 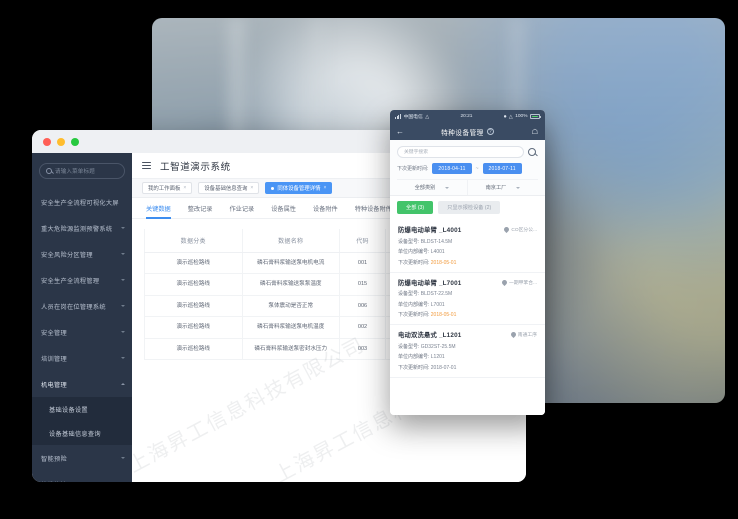 I want to click on battery-icon, so click(x=535, y=116).